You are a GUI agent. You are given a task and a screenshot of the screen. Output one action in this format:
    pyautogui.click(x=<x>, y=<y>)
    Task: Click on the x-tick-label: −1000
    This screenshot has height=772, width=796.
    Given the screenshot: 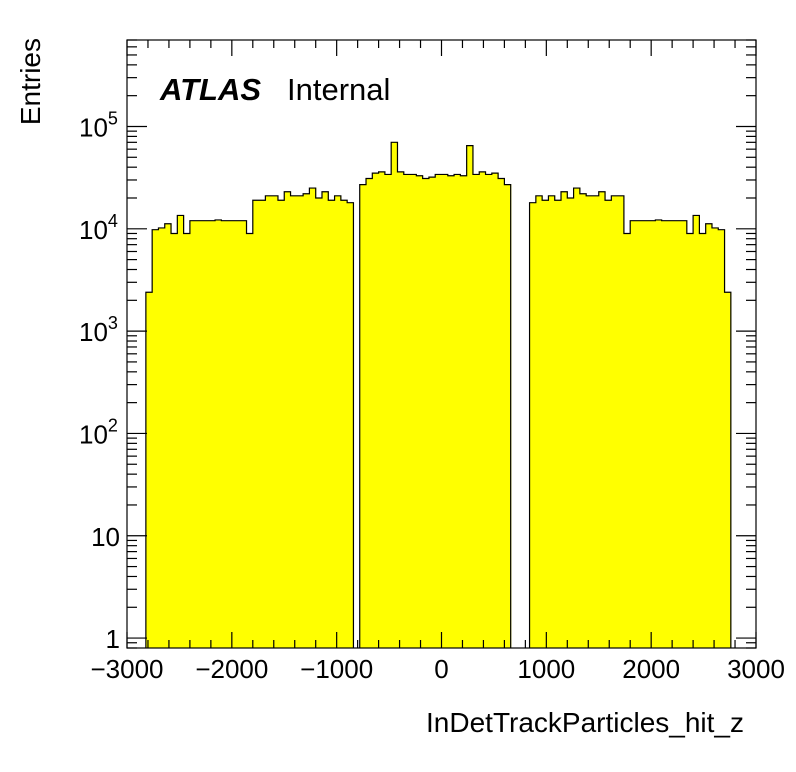 What is the action you would take?
    pyautogui.click(x=336, y=669)
    